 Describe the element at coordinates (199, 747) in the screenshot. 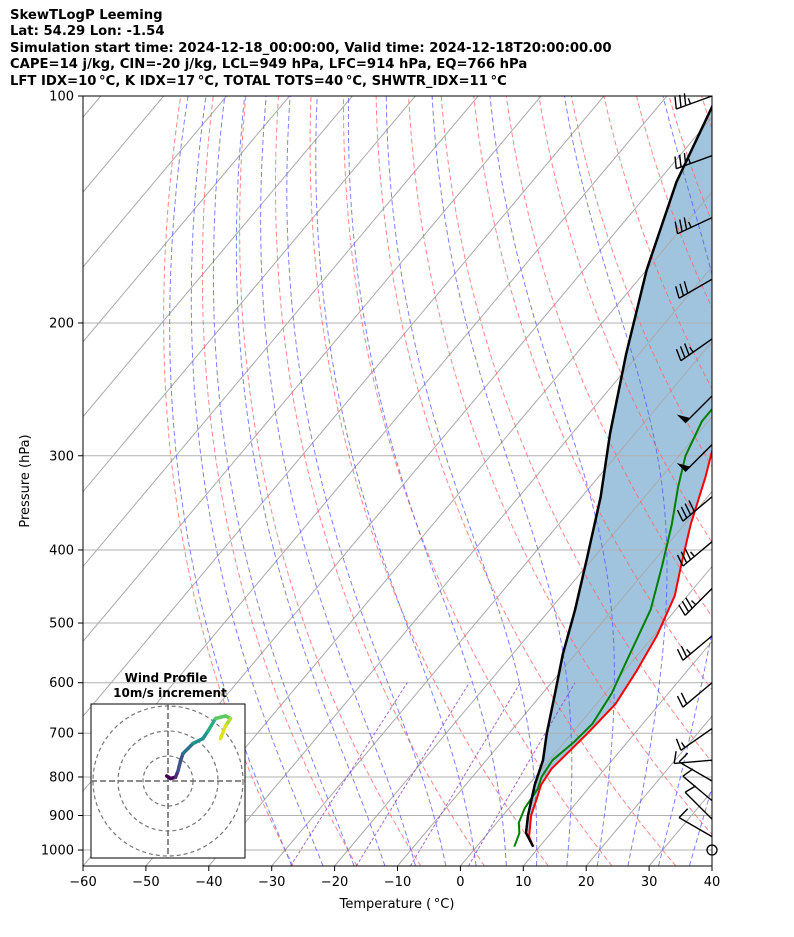

I see `hodograph-trace` at that location.